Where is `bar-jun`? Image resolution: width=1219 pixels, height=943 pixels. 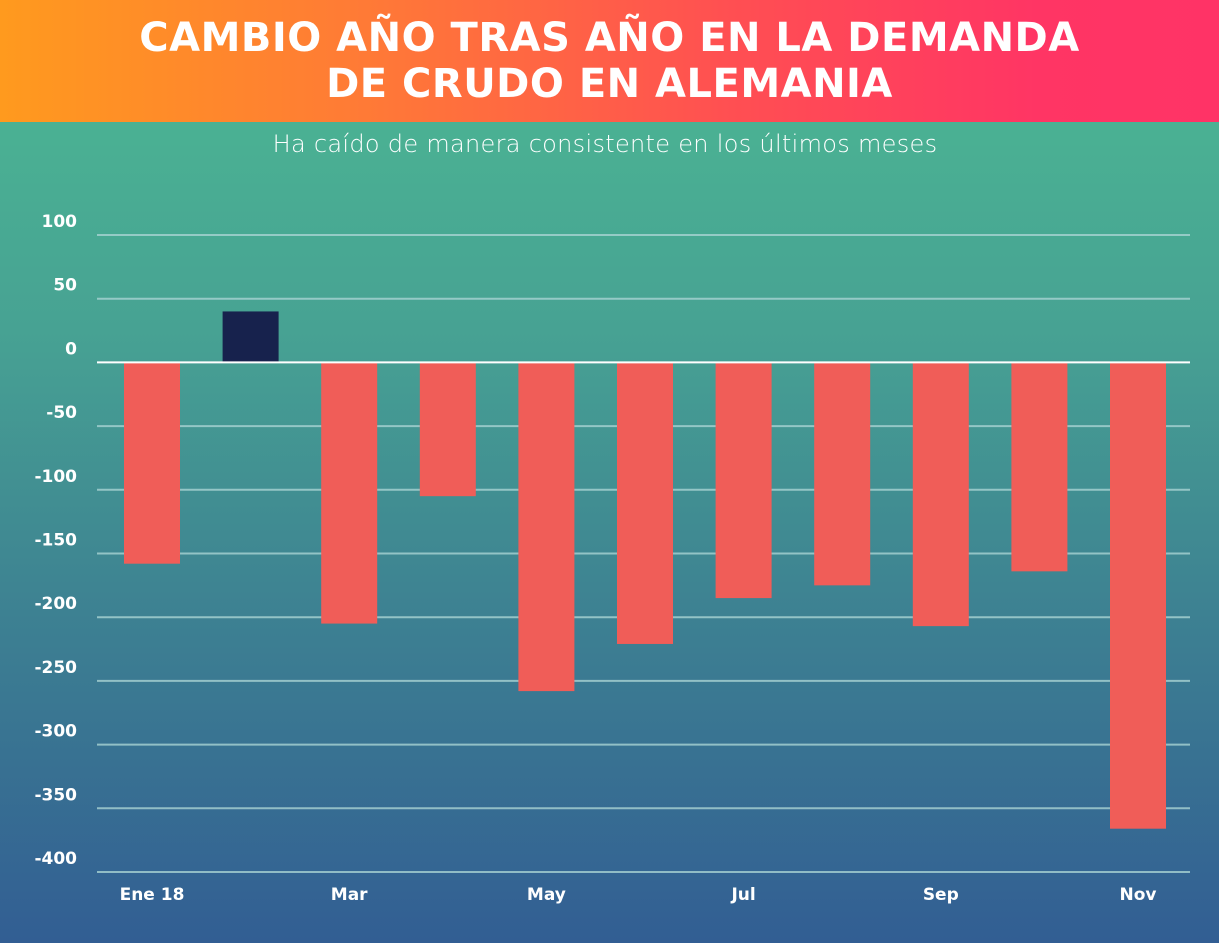
bar-jun is located at coordinates (645, 503).